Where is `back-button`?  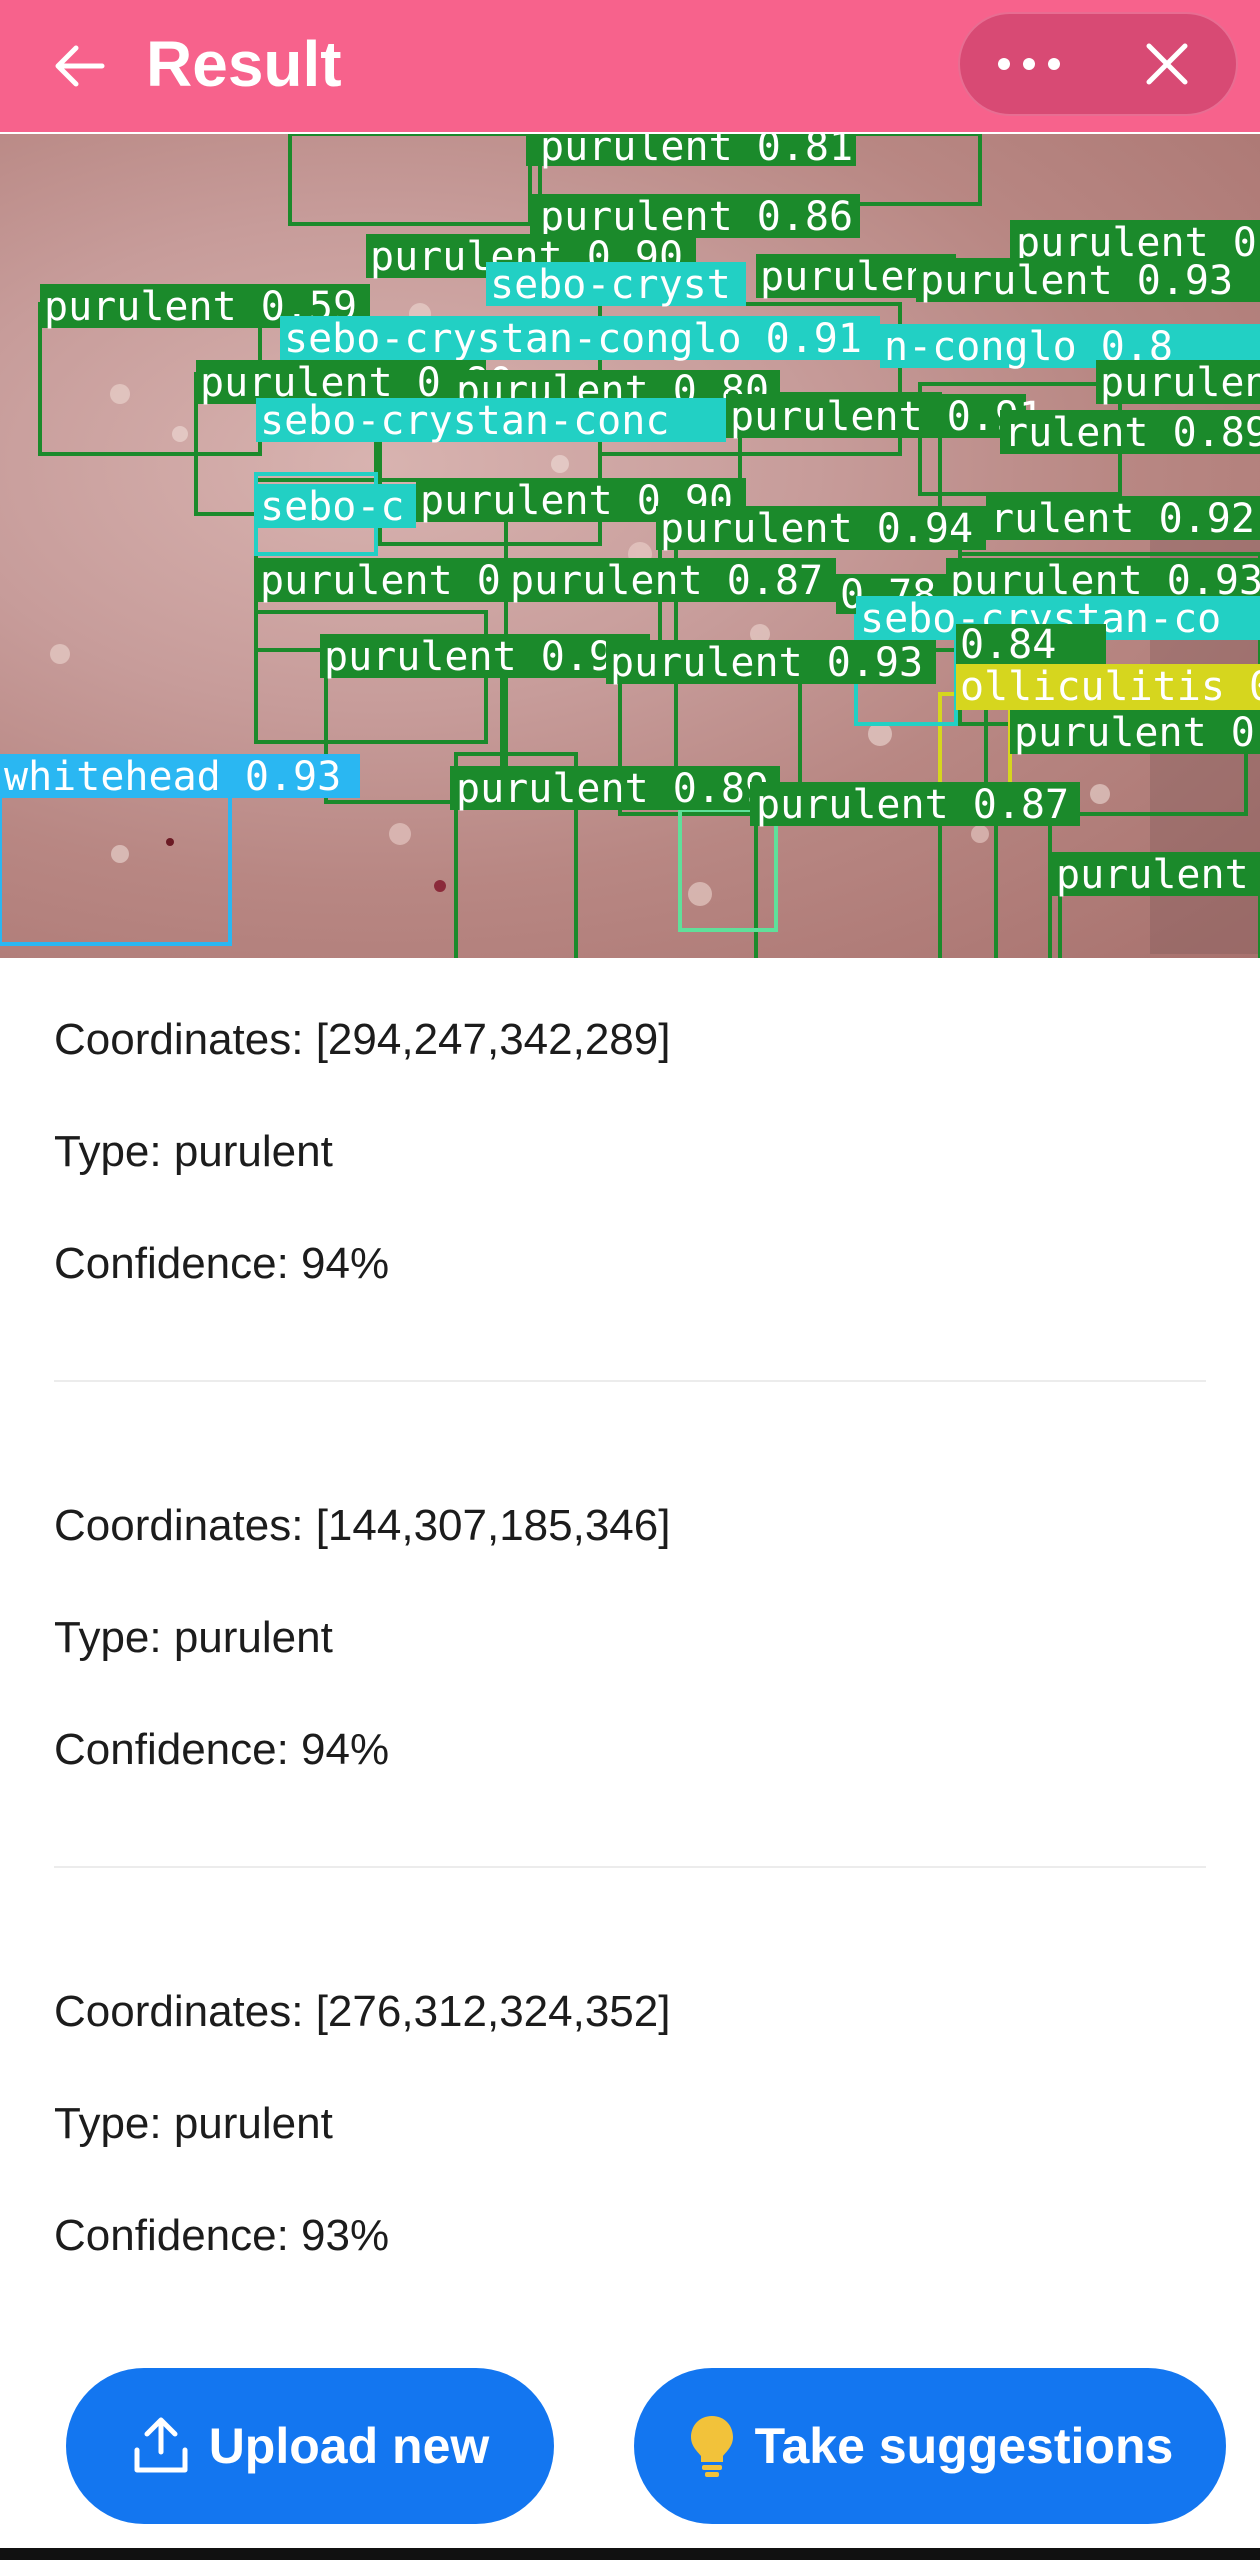 back-button is located at coordinates (80, 66).